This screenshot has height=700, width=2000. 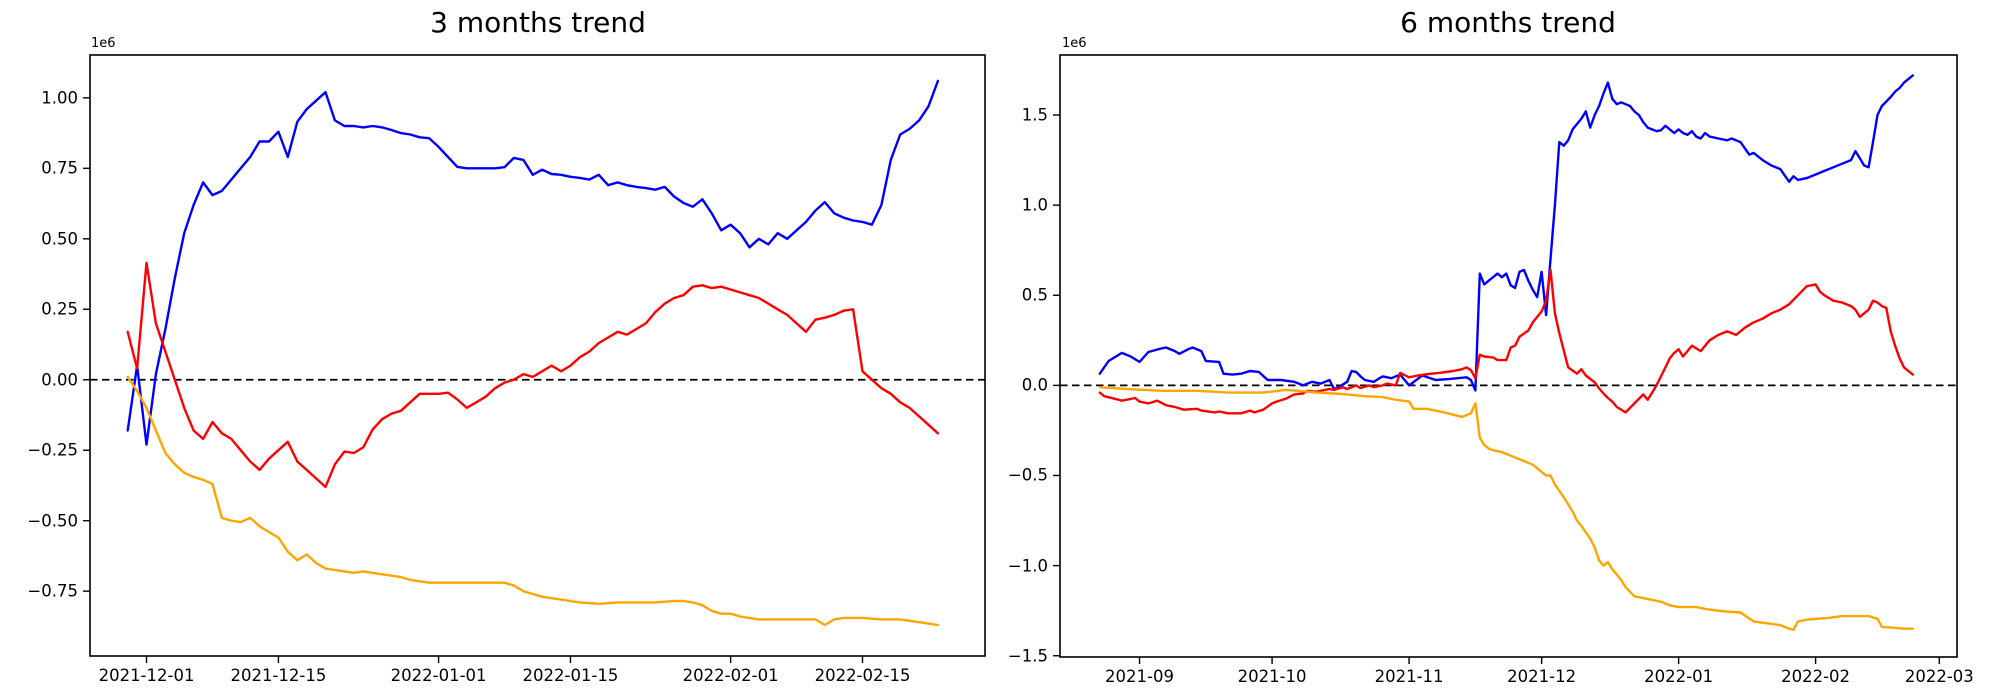 I want to click on x-tick-label: 2021-12-01, so click(x=146, y=675).